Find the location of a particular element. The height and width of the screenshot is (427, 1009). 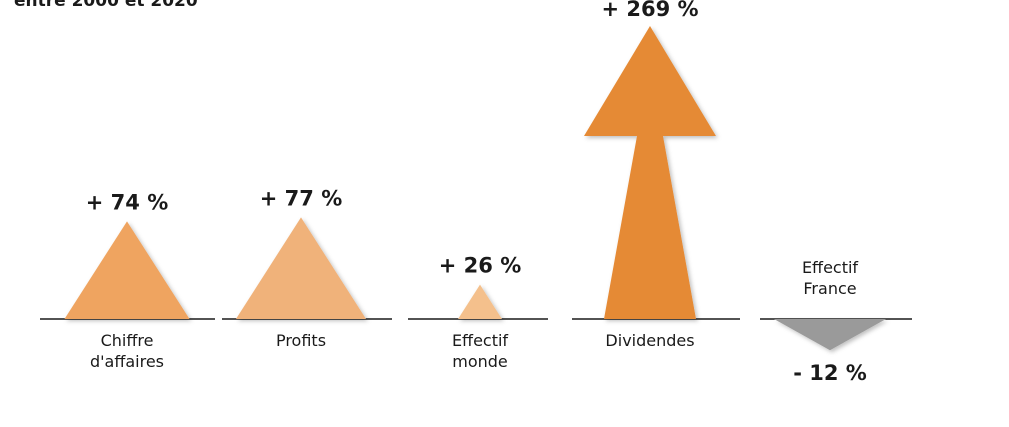

category-label-line: Profits is located at coordinates (301, 340).